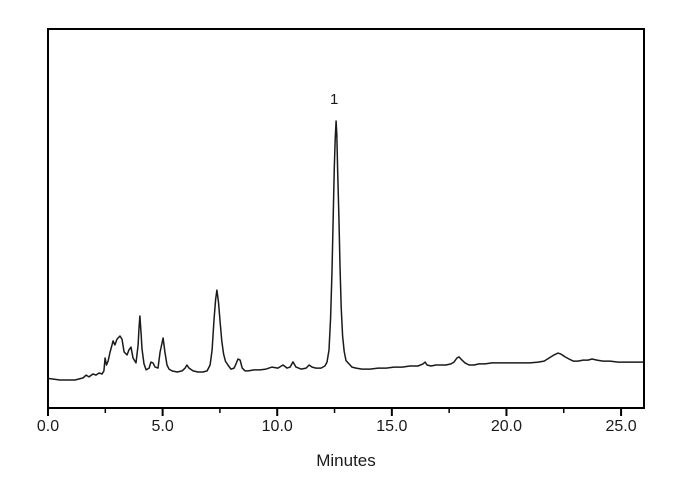  I want to click on x-tick-label: 10.0, so click(277, 426).